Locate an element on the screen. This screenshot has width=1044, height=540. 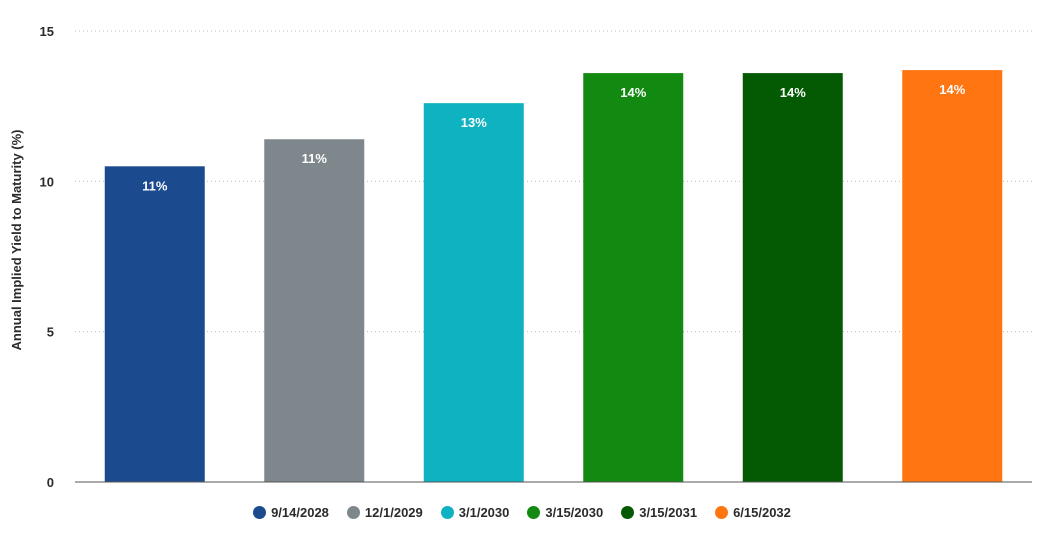
legend-item: 9/14/2028 is located at coordinates (291, 512).